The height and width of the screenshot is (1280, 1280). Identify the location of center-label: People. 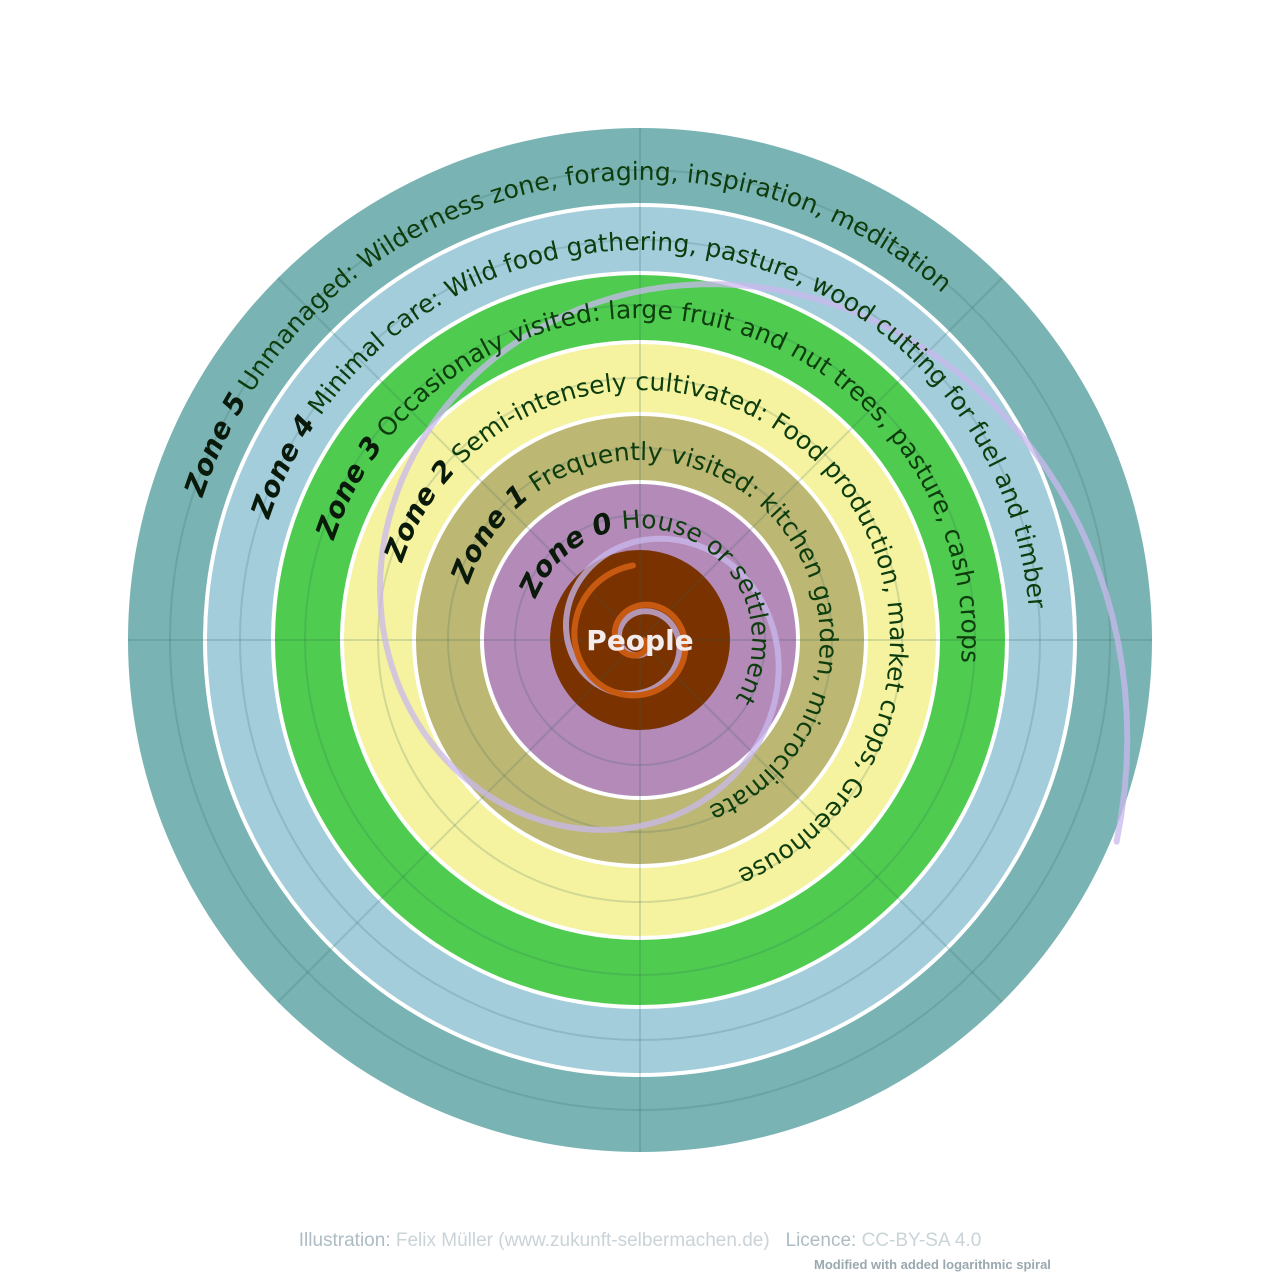
(639, 640).